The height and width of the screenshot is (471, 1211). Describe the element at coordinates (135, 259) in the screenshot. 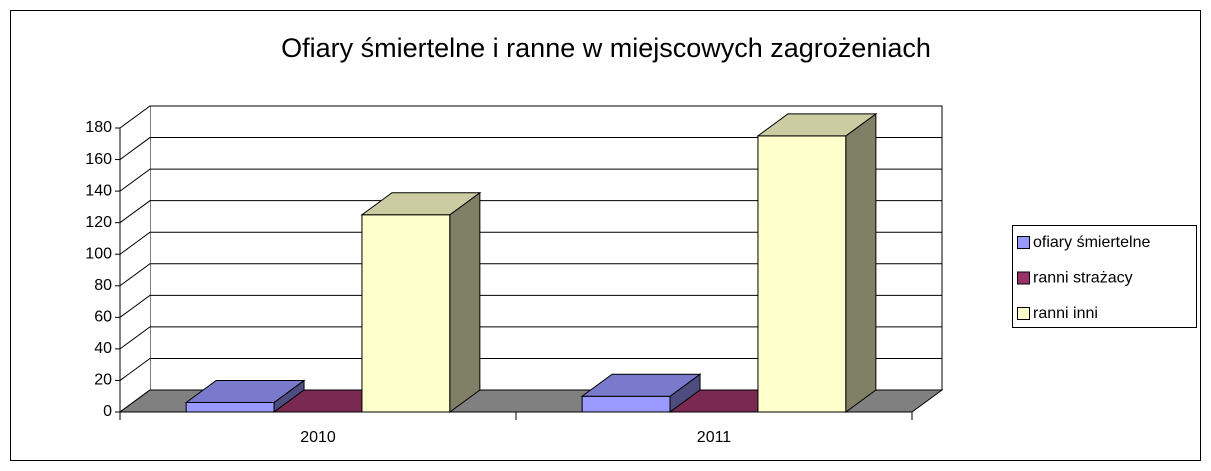

I see `side-wall` at that location.